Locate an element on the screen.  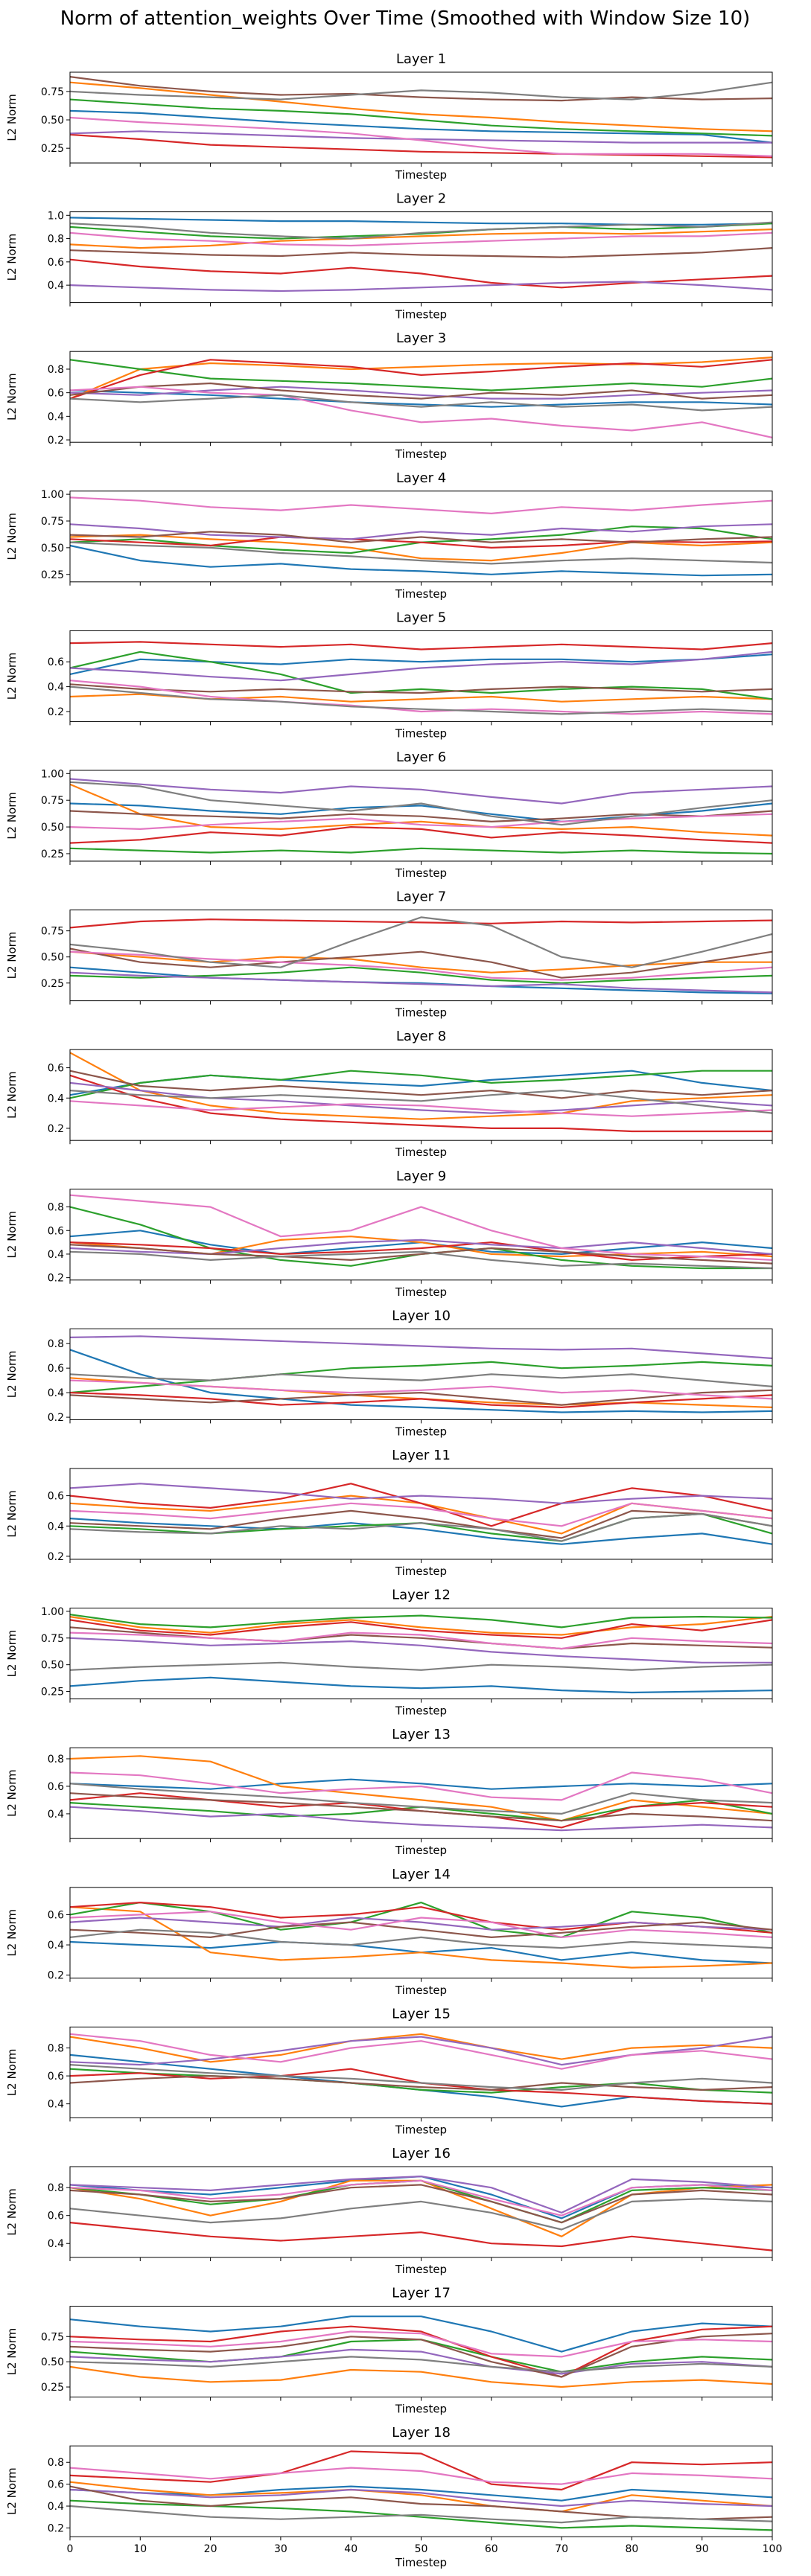
chart-layer-2: Layer 2 0.4 0.6 0.8 1.0 Timestep L2 Norm is located at coordinates (389, 256).